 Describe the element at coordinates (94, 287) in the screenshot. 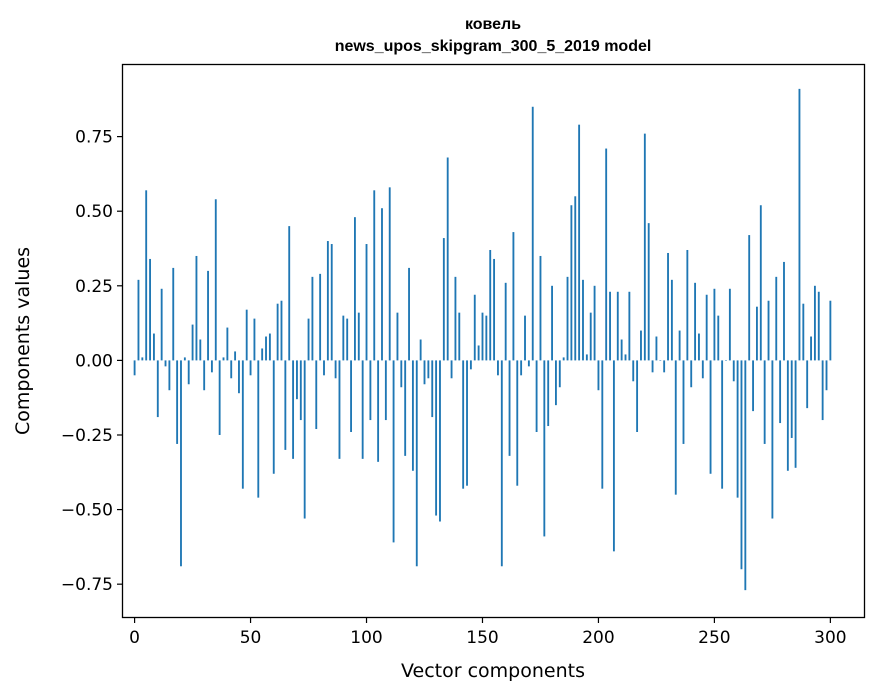

I see `y-tick-label-4: 0.25` at that location.